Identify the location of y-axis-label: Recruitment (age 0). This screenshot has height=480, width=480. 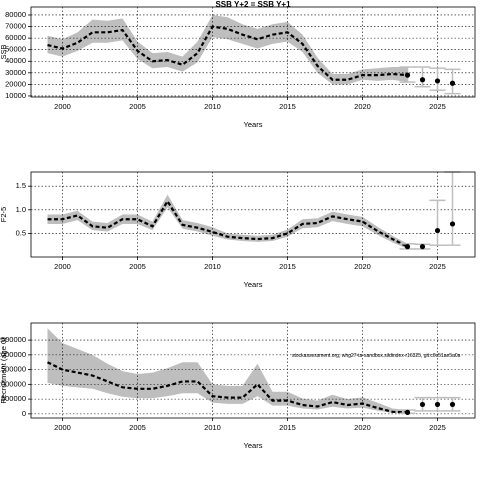
(4, 370).